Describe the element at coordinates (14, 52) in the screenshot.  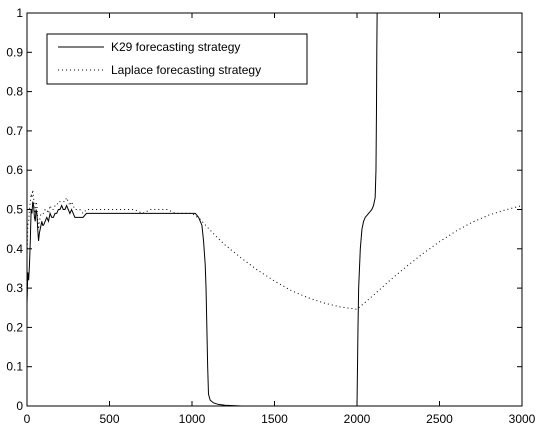
I see `y-tick-label: 0.9` at that location.